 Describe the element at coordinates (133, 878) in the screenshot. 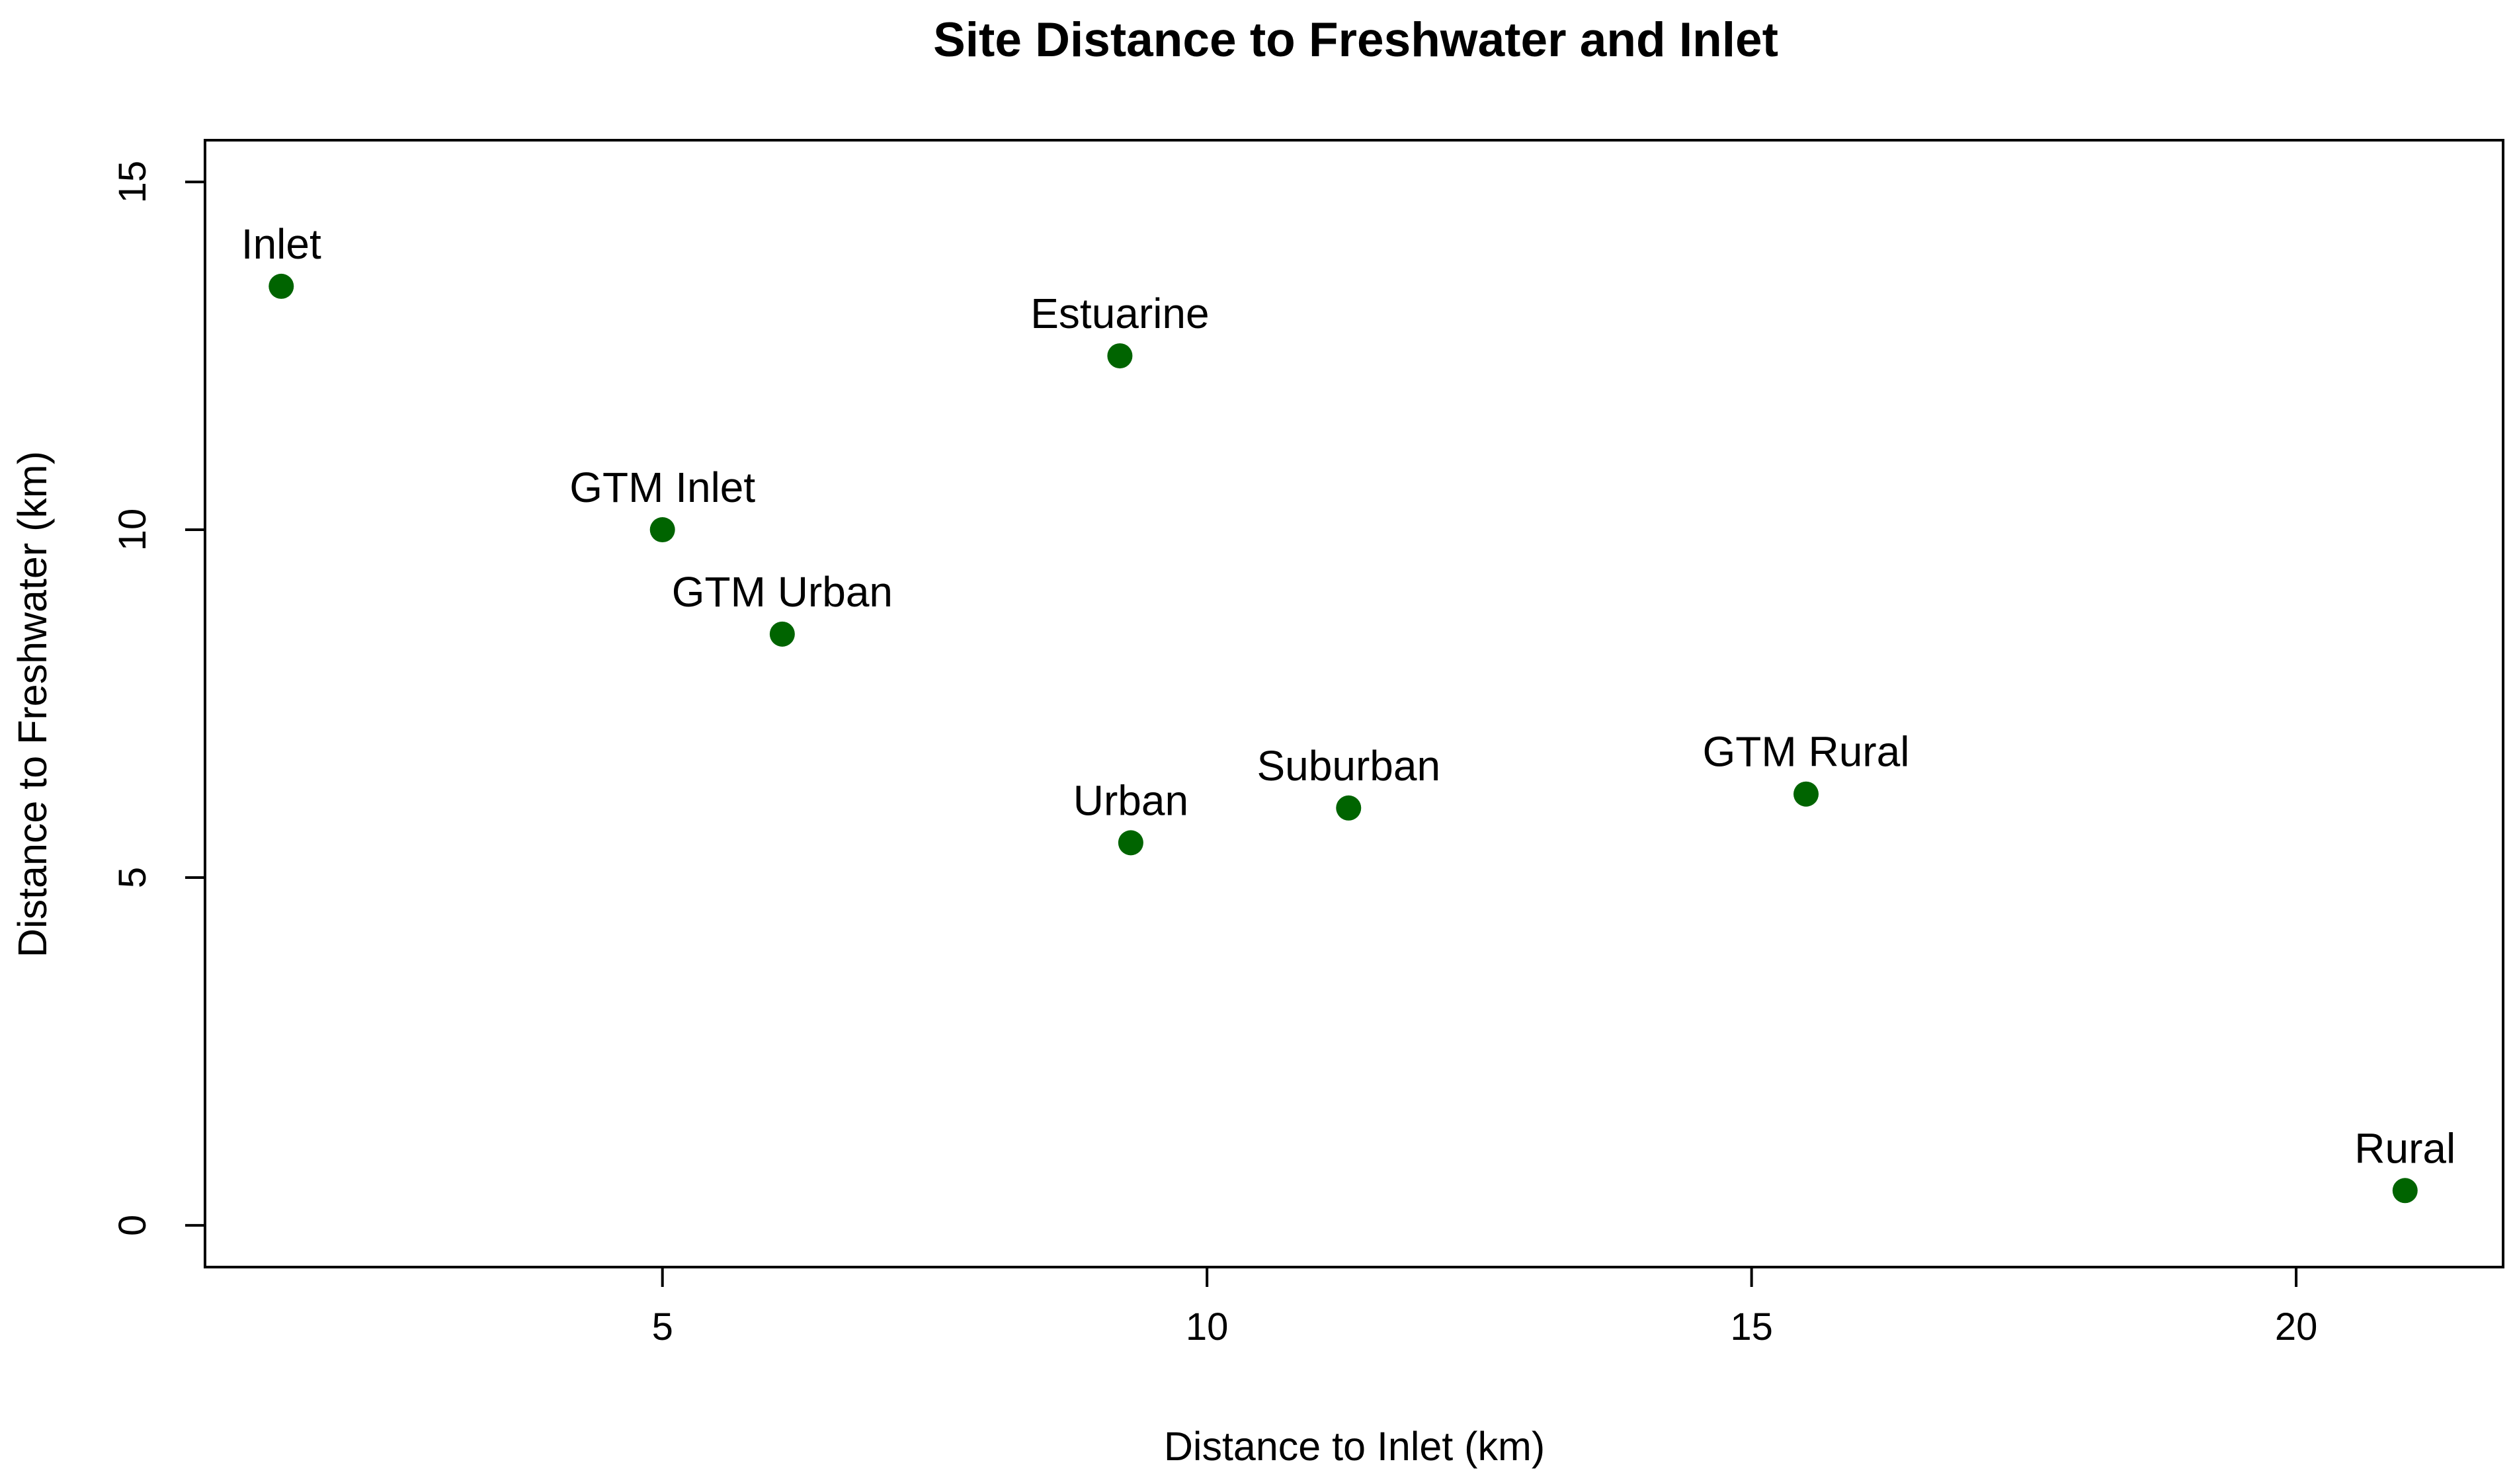

I see `y-tick-label: 5` at that location.